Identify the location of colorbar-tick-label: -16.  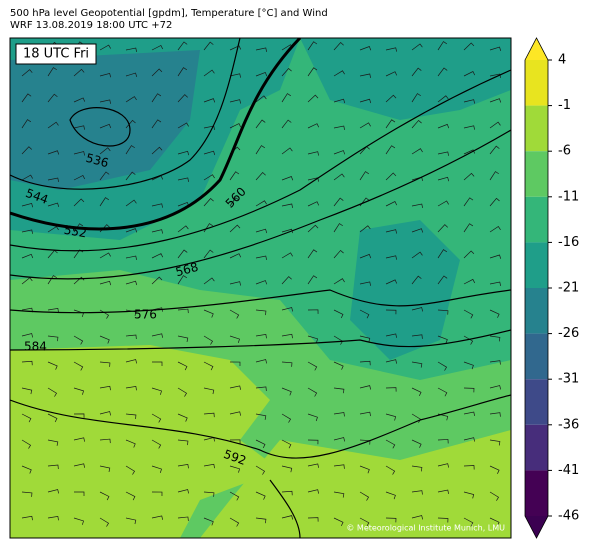
(568, 242).